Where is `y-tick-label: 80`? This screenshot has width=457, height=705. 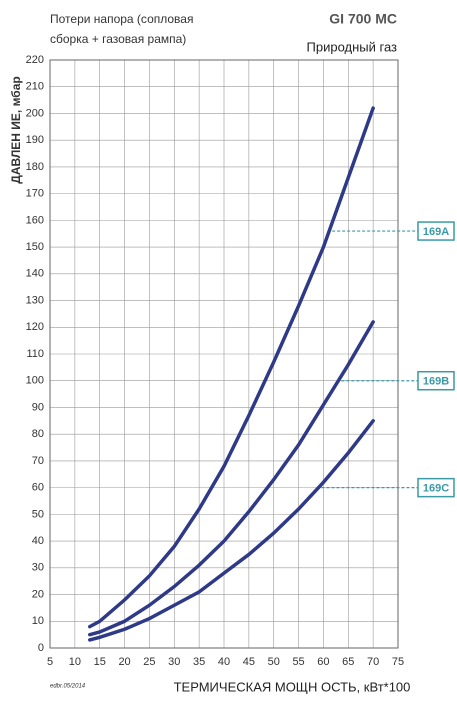 y-tick-label: 80 is located at coordinates (38, 434).